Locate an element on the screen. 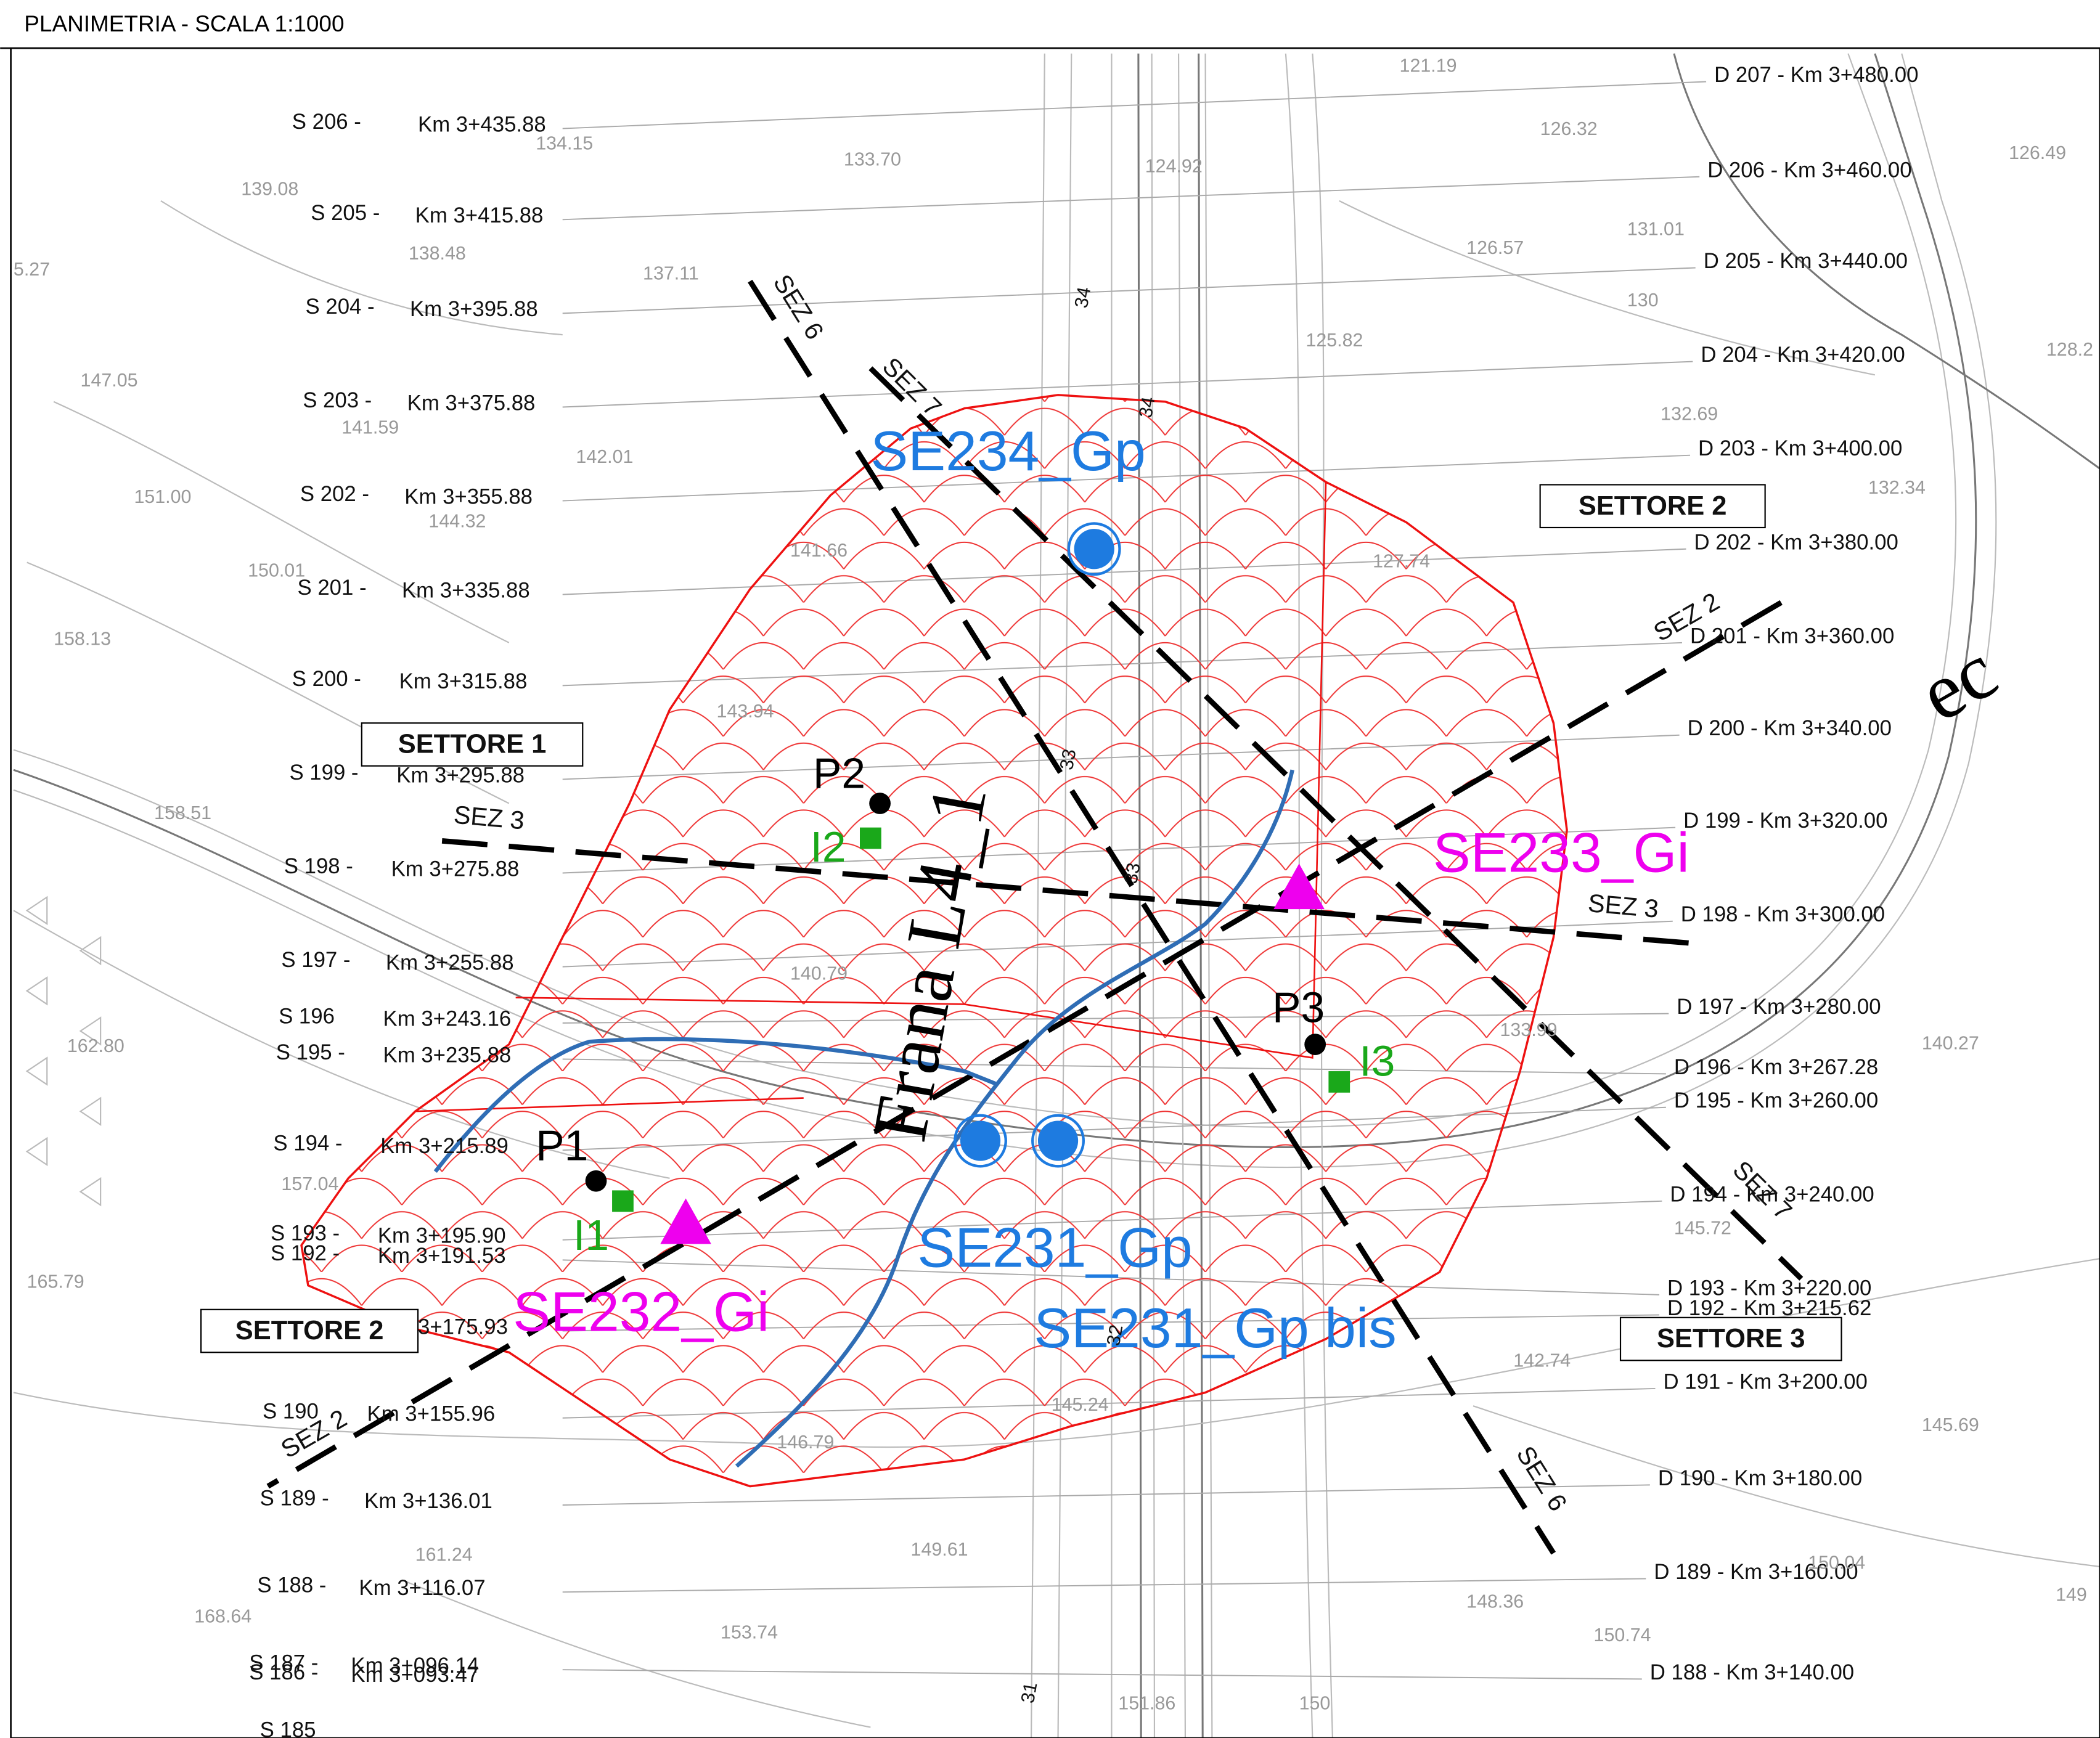 The image size is (2100, 1738). station-section: S 193 - is located at coordinates (305, 1233).